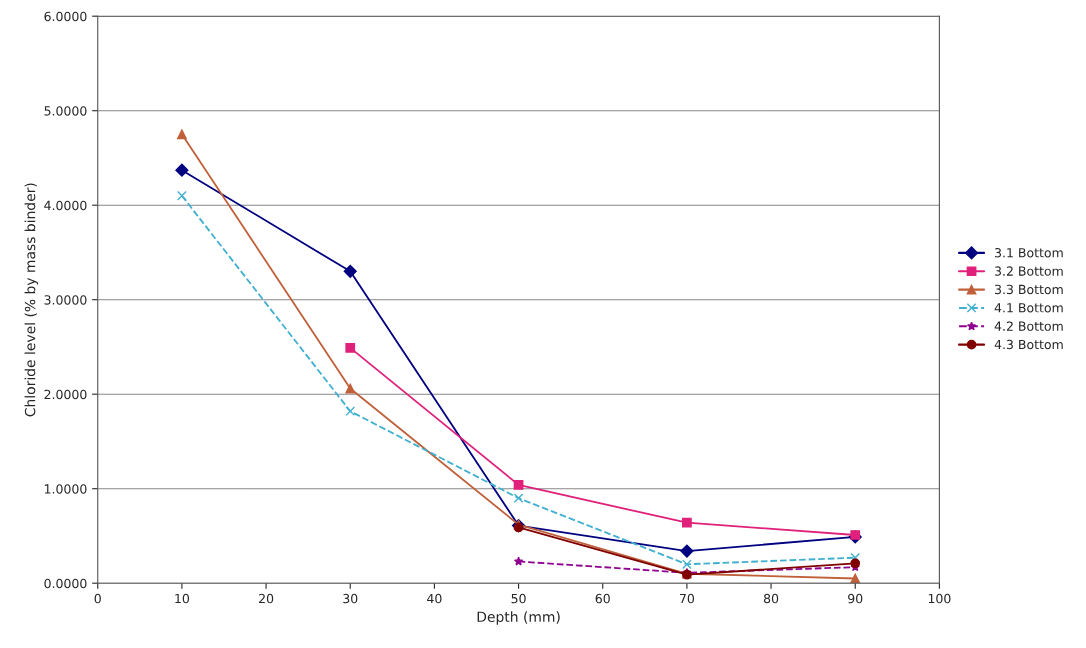 The width and height of the screenshot is (1086, 648). Describe the element at coordinates (182, 598) in the screenshot. I see `x-tick-label: 10` at that location.